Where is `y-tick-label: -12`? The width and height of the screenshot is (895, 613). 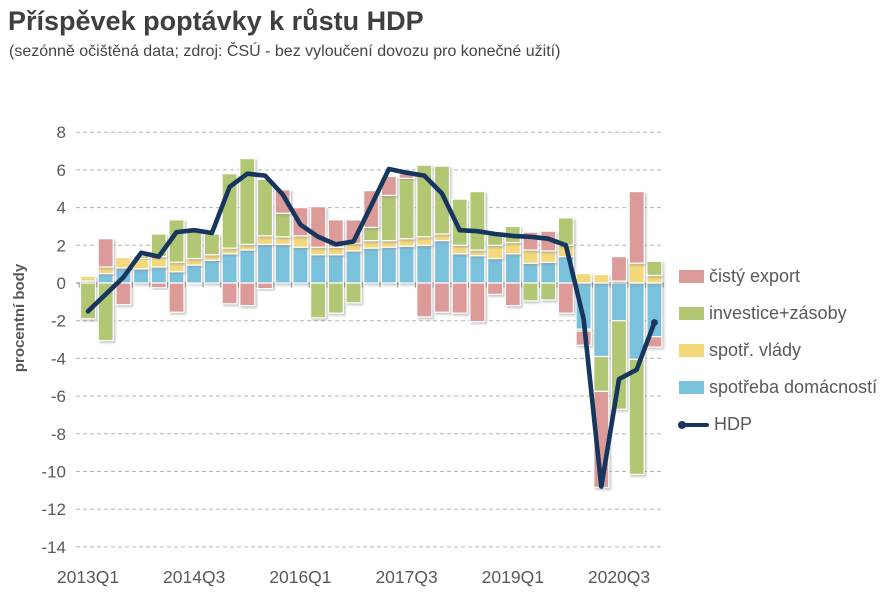 y-tick-label: -12 is located at coordinates (53, 509).